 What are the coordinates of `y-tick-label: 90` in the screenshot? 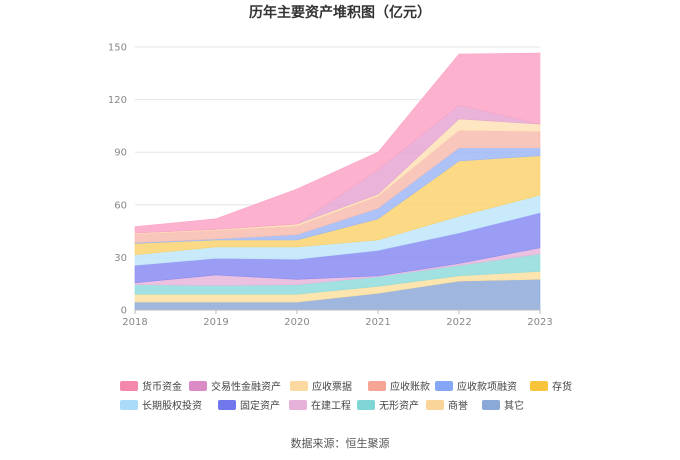 It's located at (120, 153).